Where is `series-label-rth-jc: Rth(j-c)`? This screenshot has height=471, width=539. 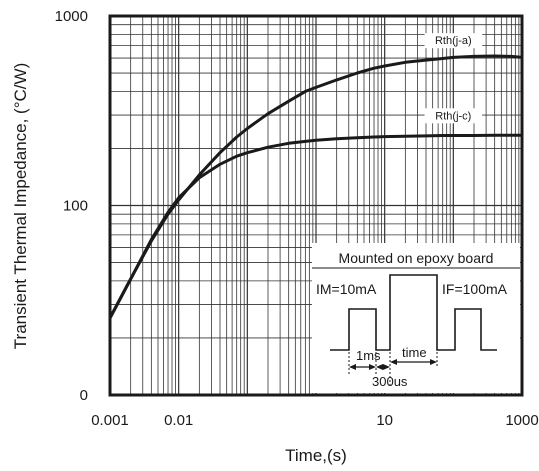
series-label-rth-jc: Rth(j-c) is located at coordinates (453, 116).